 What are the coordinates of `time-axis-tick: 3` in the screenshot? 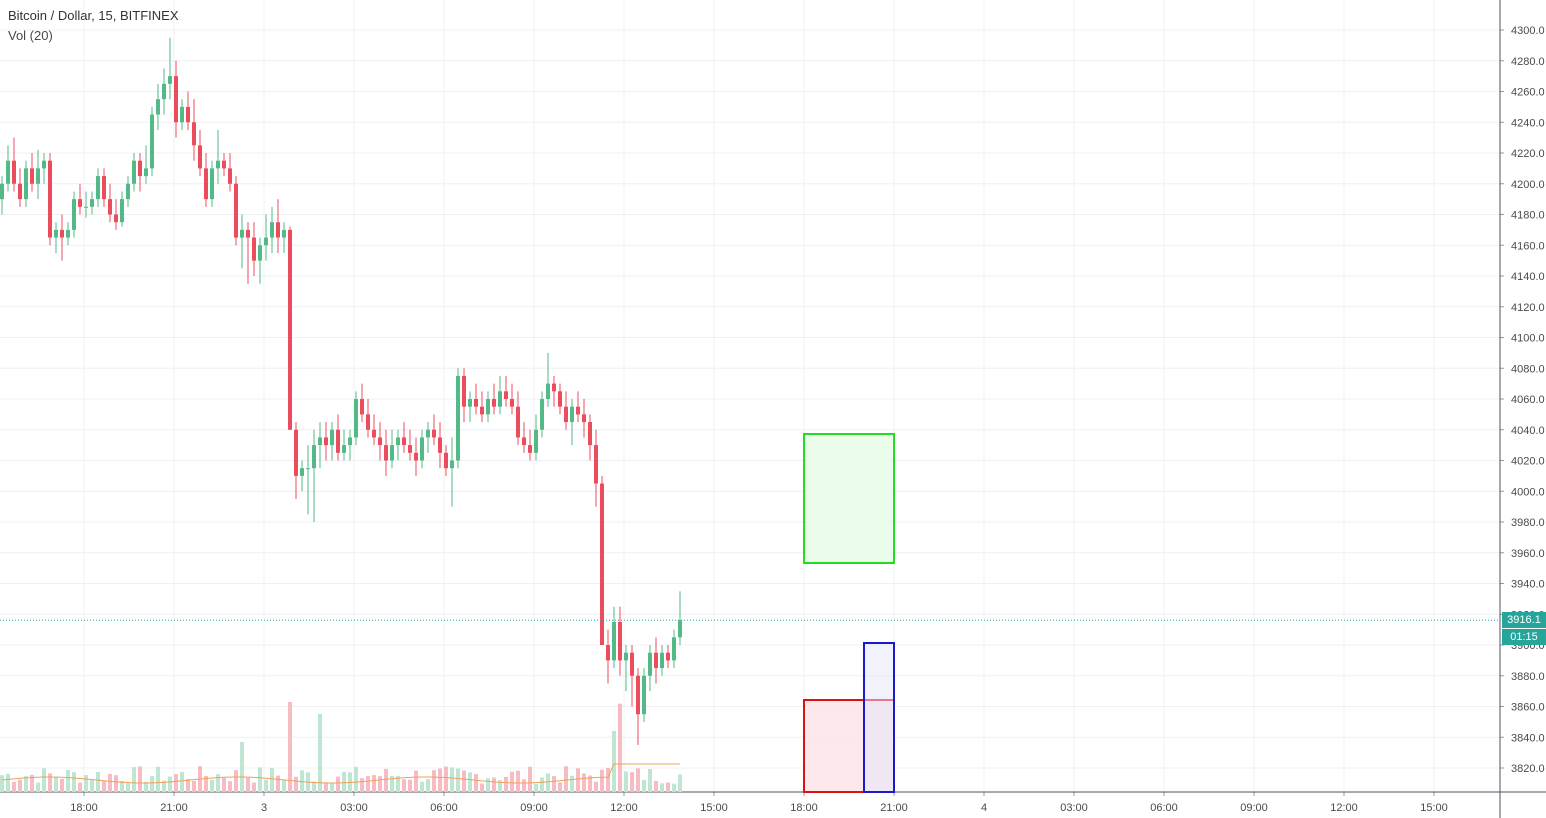 It's located at (264, 808).